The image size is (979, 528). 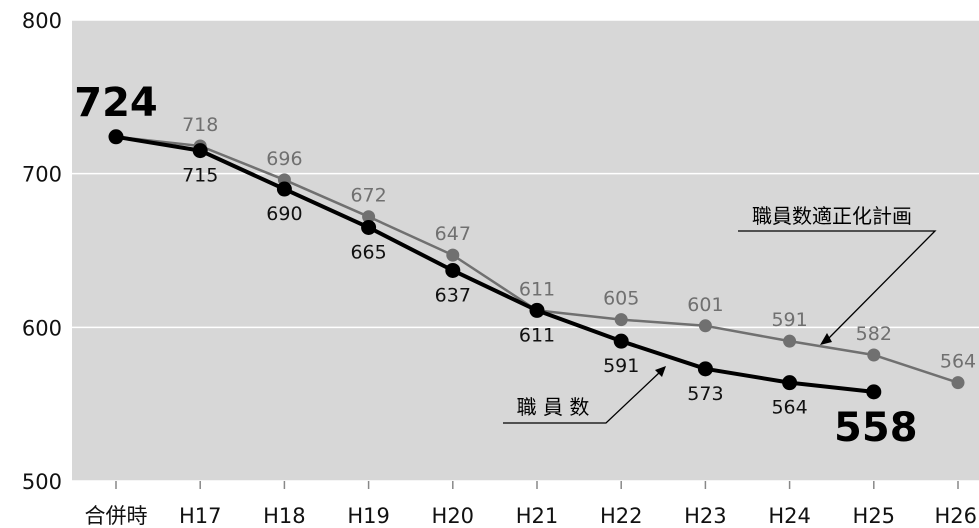 I want to click on legend-leader-plan, so click(x=837, y=285).